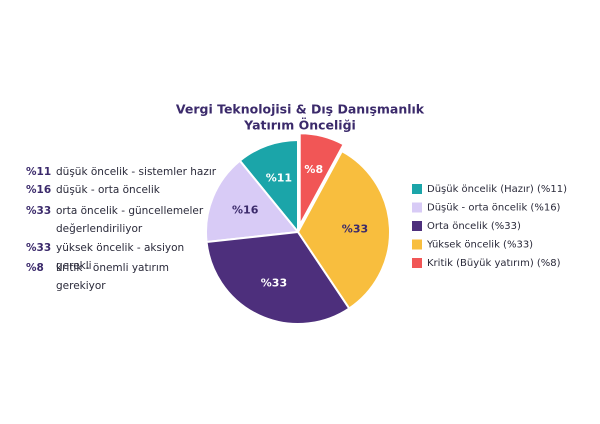  I want to click on note: %8 kritik - önemli yatırım gerekiyor, so click(126, 277).